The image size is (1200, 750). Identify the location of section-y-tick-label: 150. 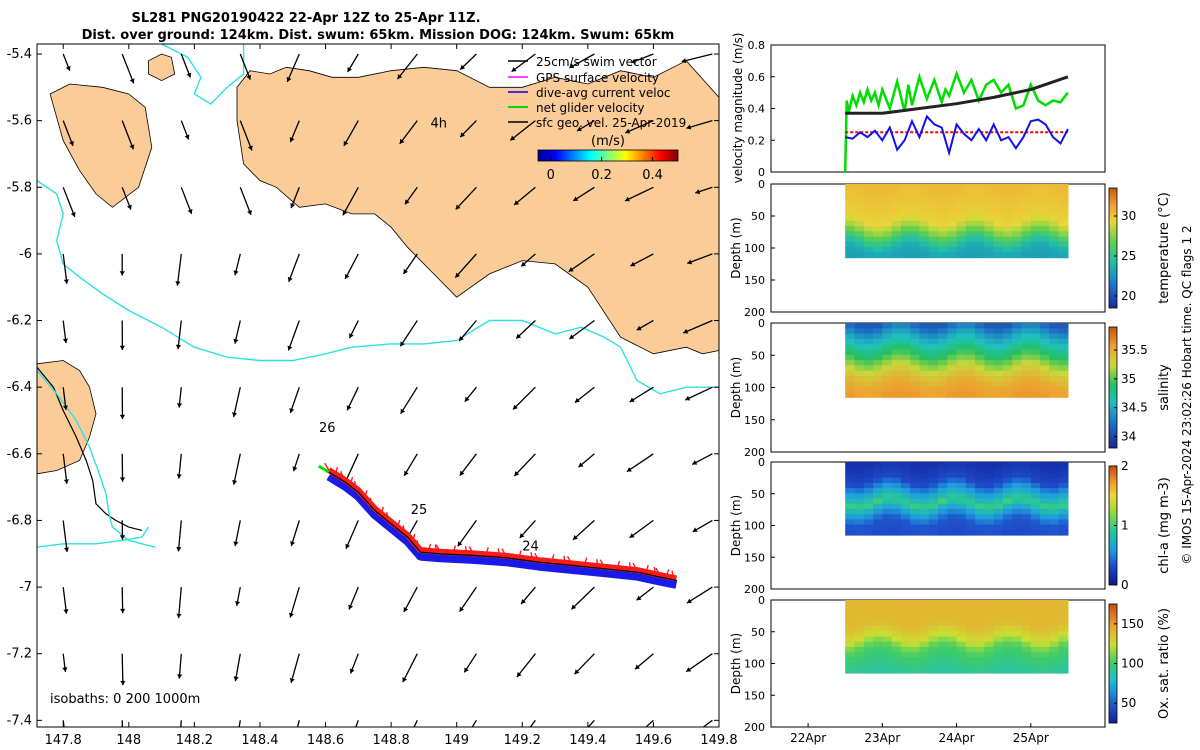
(754, 420).